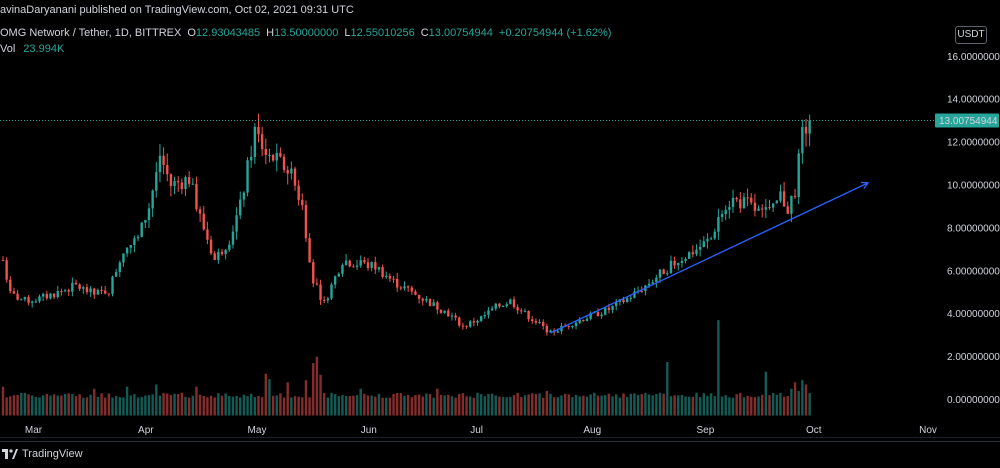 This screenshot has height=468, width=1000. What do you see at coordinates (369, 430) in the screenshot?
I see `time-tick-label: Jun` at bounding box center [369, 430].